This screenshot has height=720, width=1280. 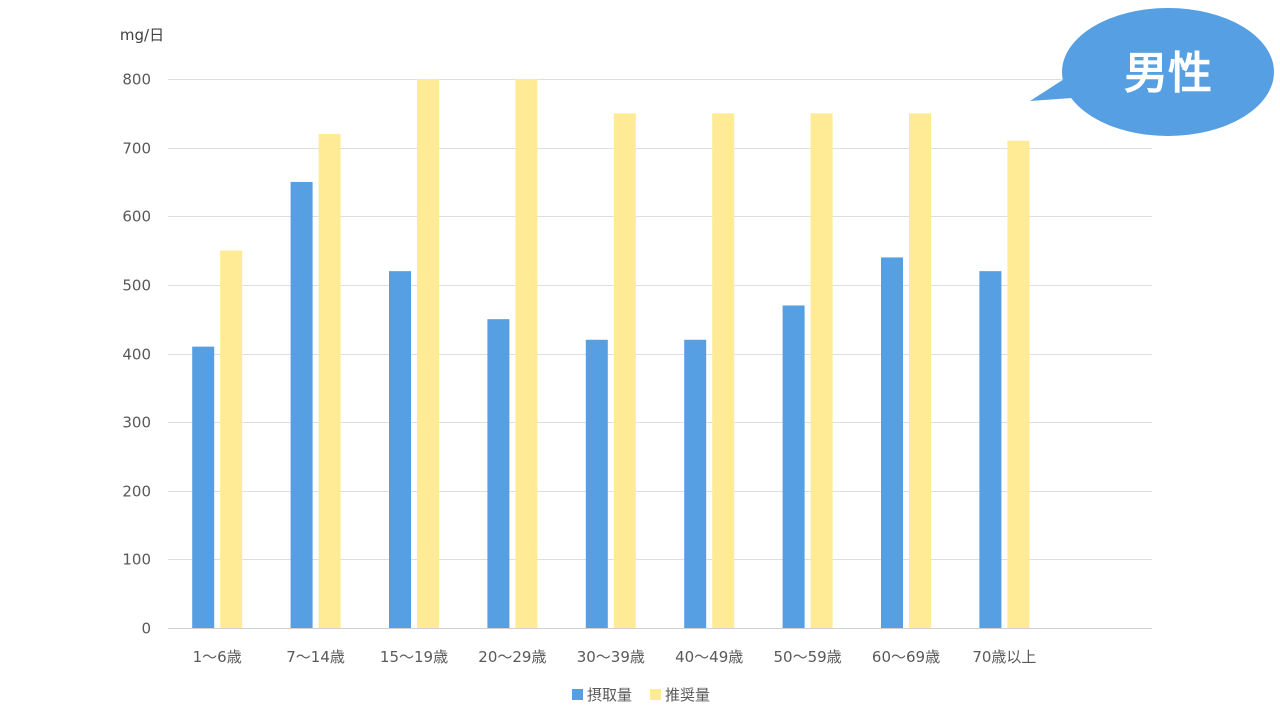 I want to click on x-category-label: 60〜69歳, so click(x=906, y=657).